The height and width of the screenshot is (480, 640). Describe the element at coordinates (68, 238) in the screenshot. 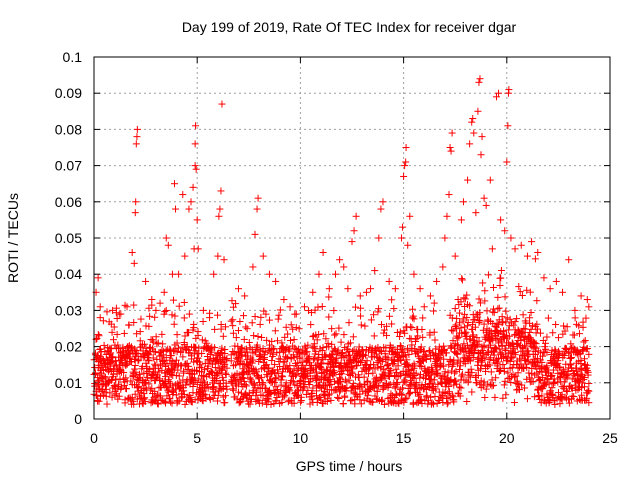

I see `y-tick-label: 0.05` at that location.